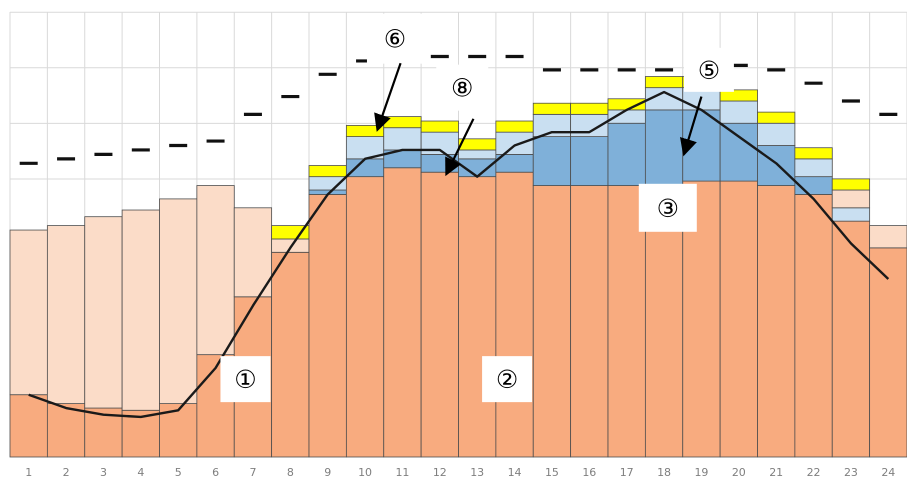  I want to click on x-tick-label: 22, so click(814, 472).